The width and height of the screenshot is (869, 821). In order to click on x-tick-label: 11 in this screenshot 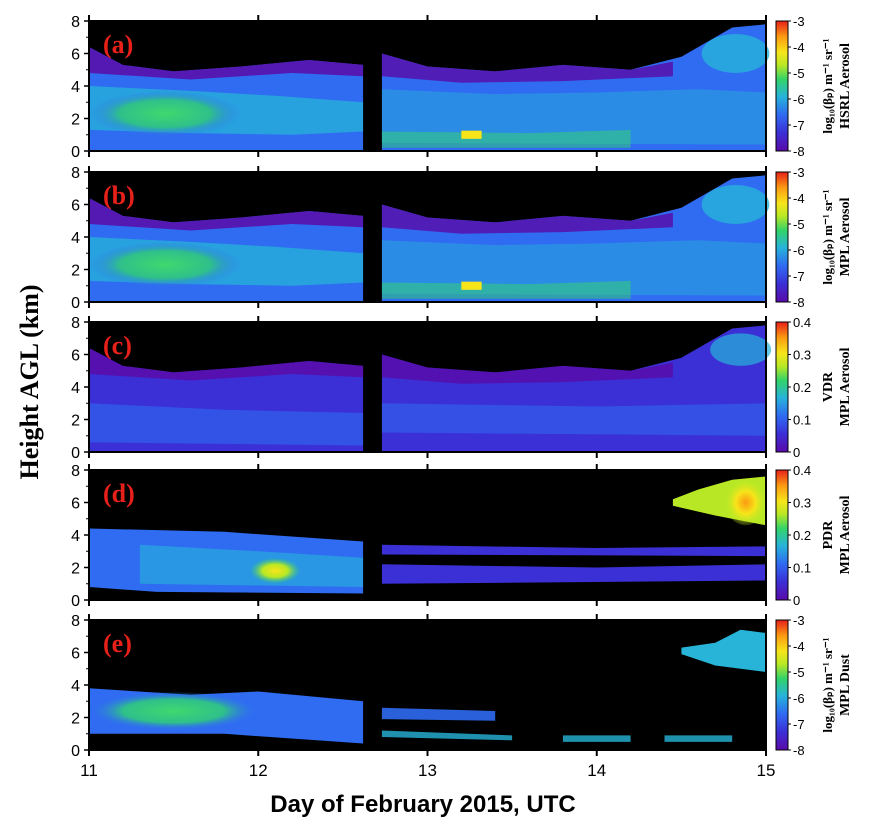, I will do `click(89, 770)`.